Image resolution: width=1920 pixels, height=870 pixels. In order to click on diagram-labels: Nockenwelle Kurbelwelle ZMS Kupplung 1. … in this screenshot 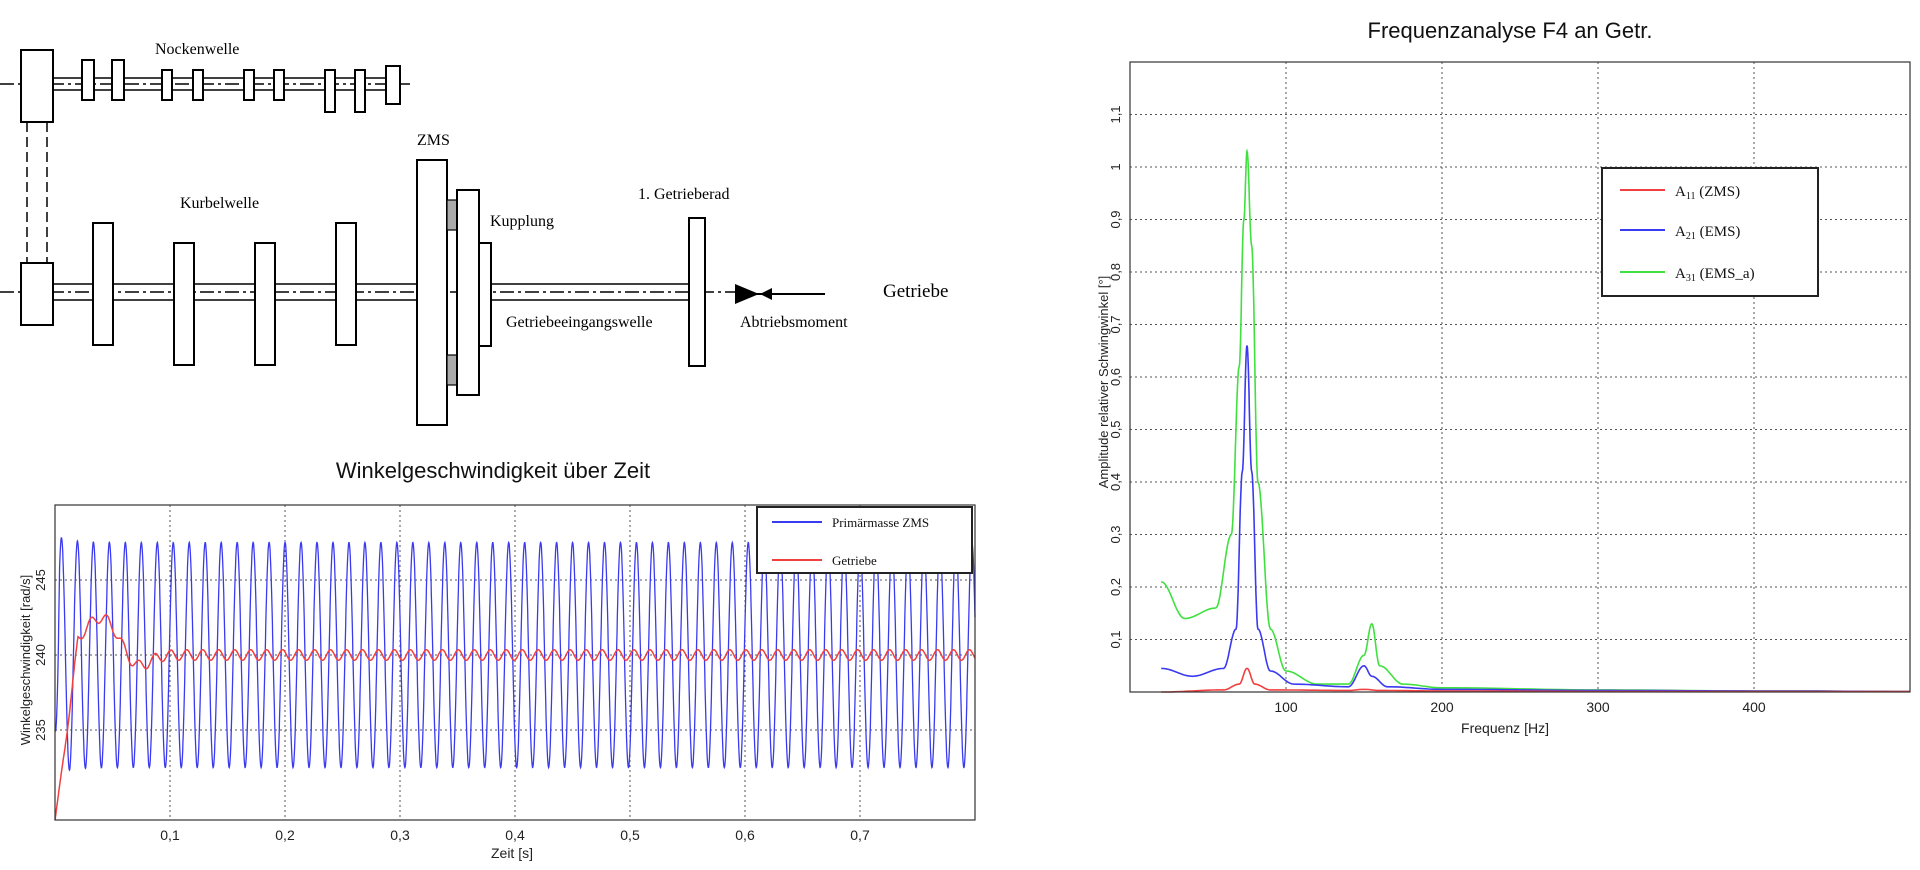, I will do `click(551, 186)`.